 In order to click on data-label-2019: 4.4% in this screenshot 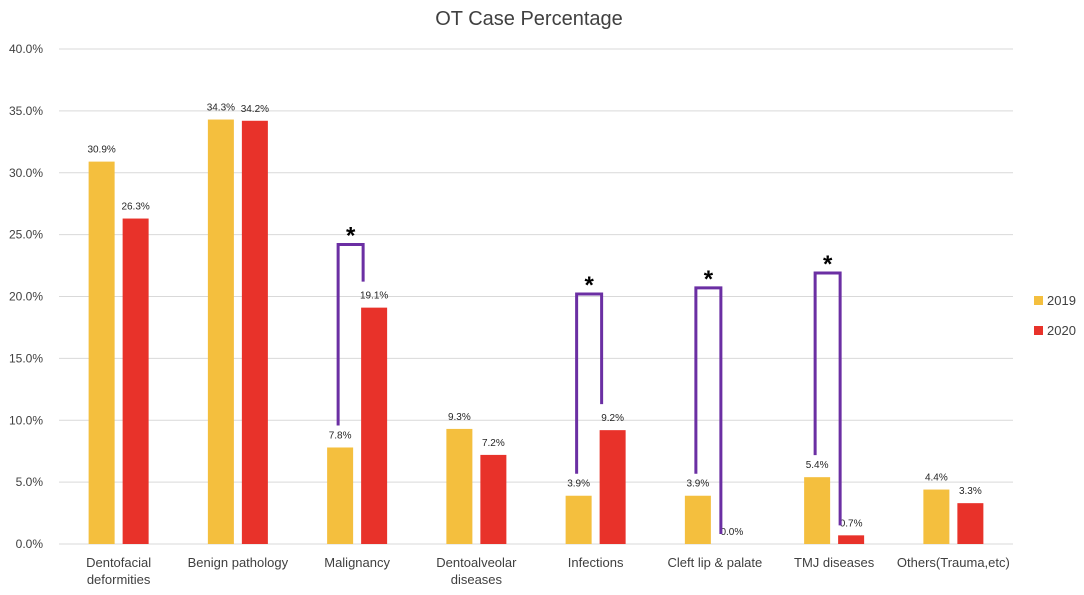, I will do `click(936, 478)`.